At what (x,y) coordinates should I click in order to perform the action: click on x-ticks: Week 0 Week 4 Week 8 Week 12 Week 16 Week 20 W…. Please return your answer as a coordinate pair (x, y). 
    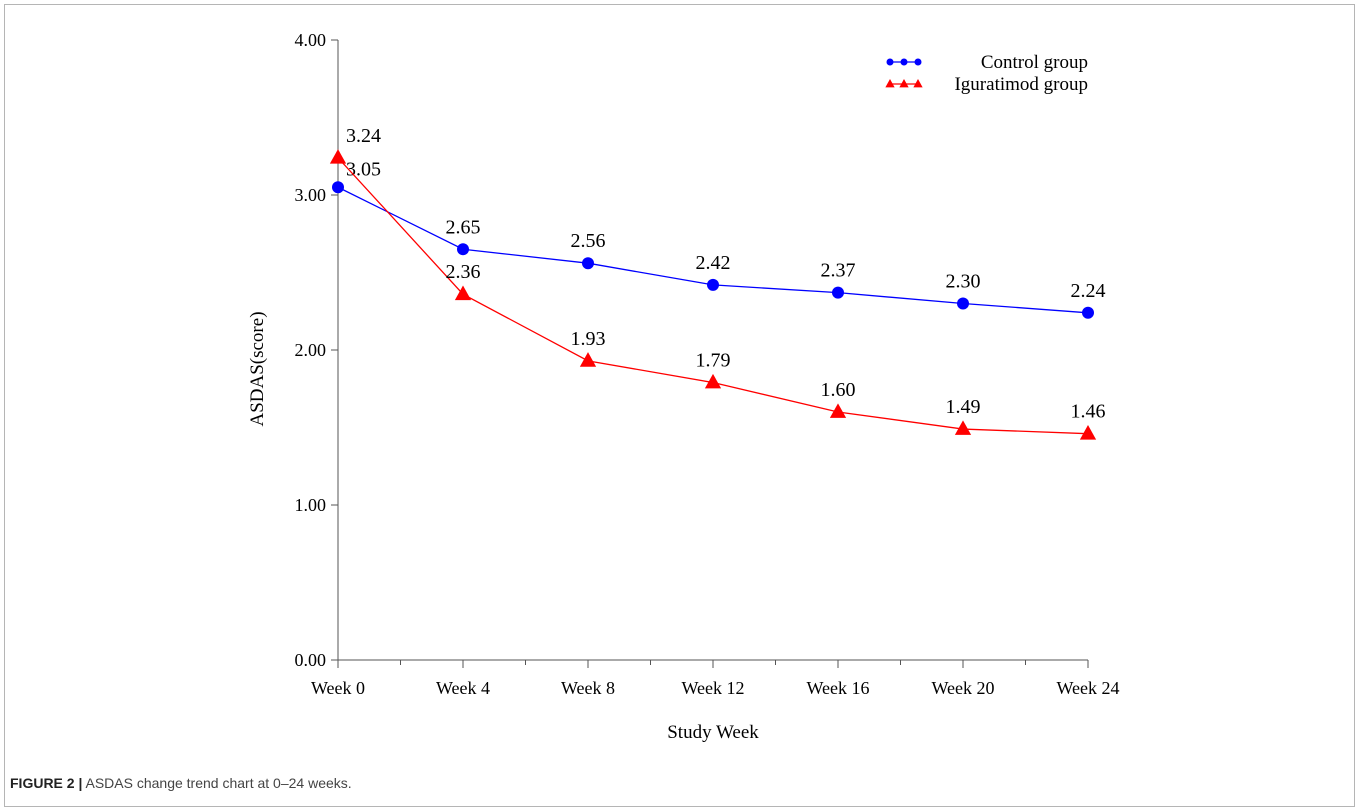
    Looking at the image, I should click on (715, 679).